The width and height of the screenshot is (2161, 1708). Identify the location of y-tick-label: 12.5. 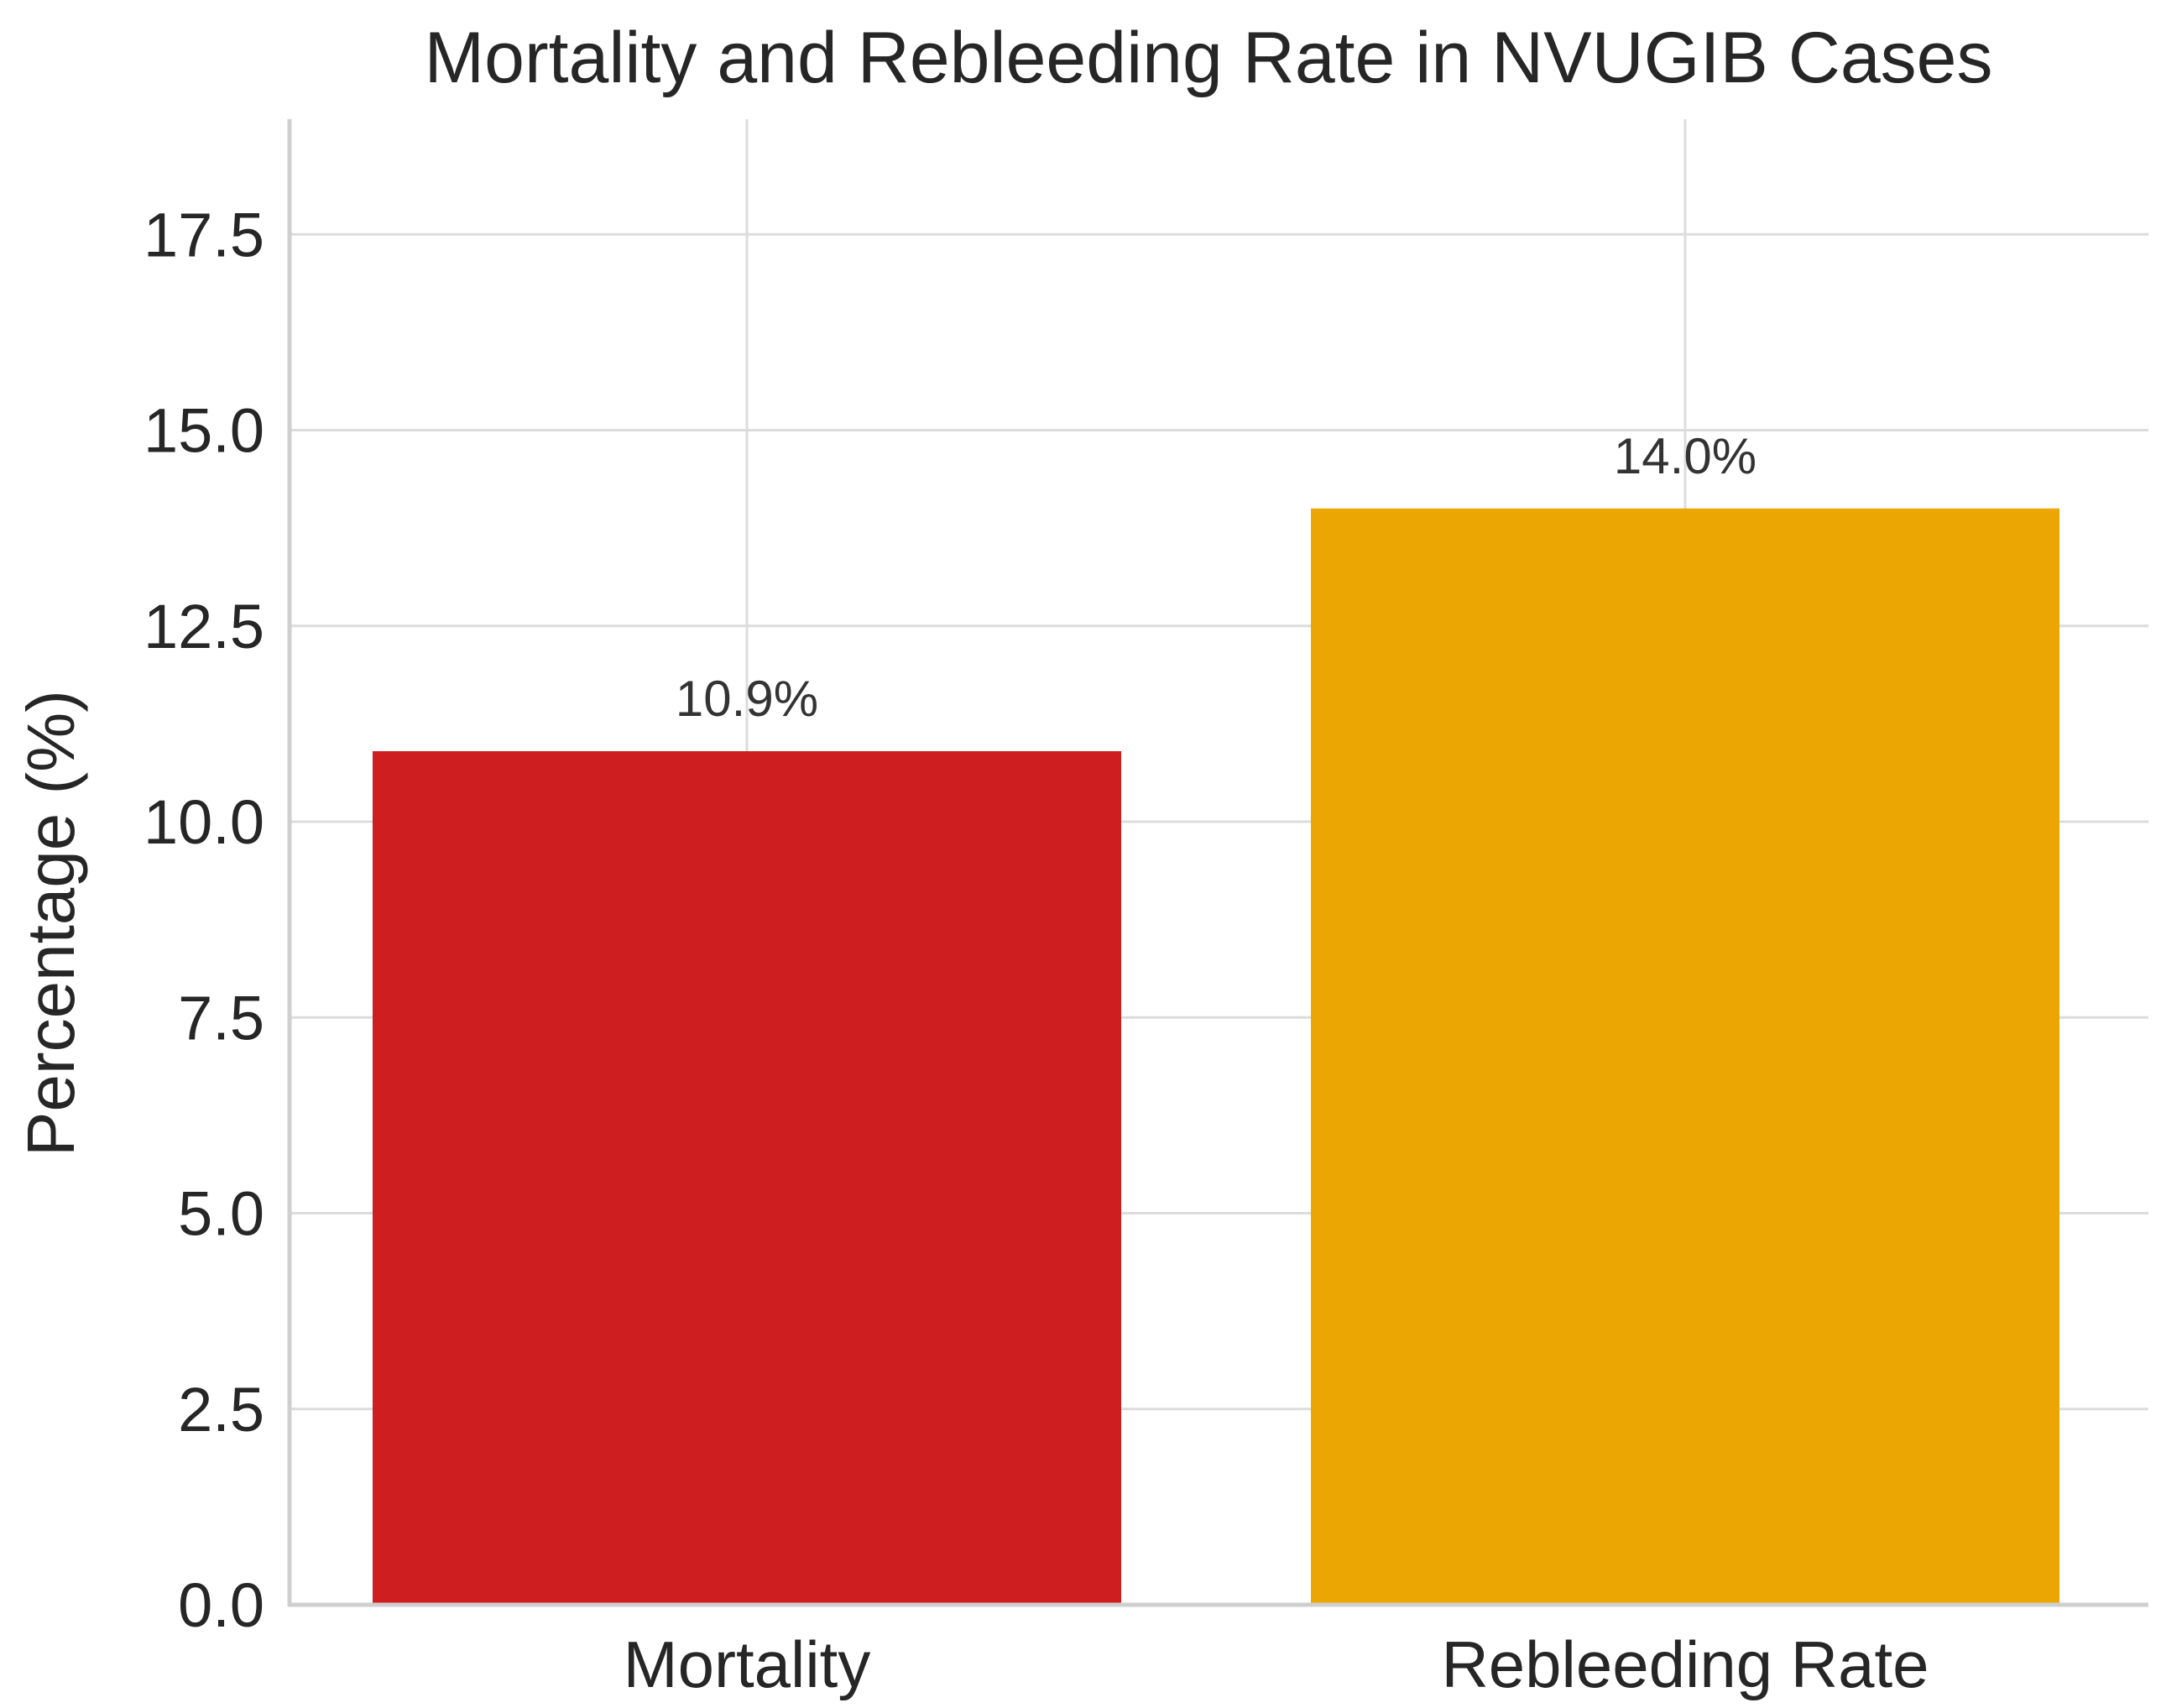
(204, 626).